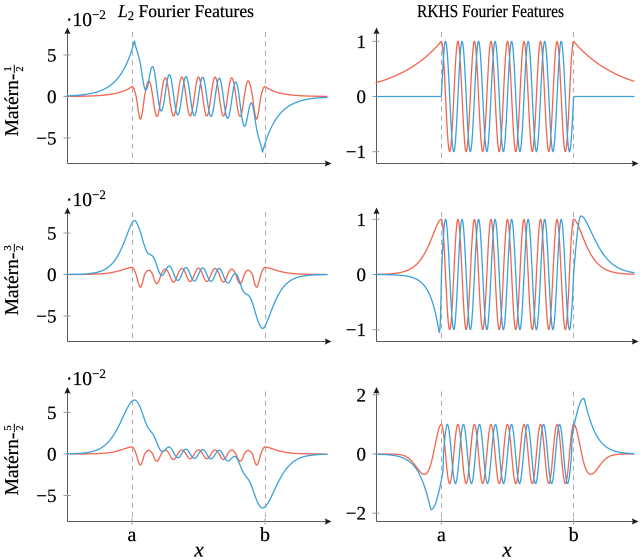 This screenshot has width=640, height=560. Describe the element at coordinates (8, 247) in the screenshot. I see `svg-text: 3` at that location.